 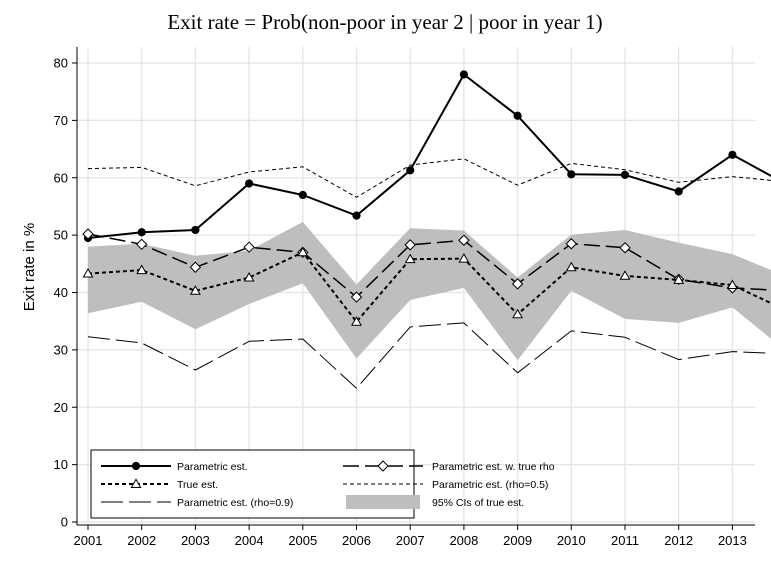 What do you see at coordinates (678, 540) in the screenshot?
I see `x-tick-label: 2012` at bounding box center [678, 540].